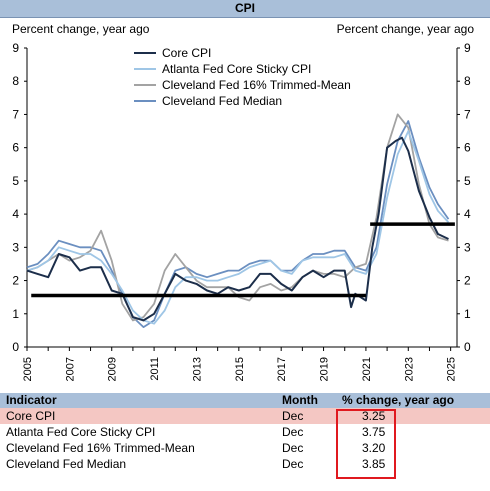 The height and width of the screenshot is (491, 490). What do you see at coordinates (81, 29) in the screenshot?
I see `left-axis-title: Percent change, year ago` at bounding box center [81, 29].